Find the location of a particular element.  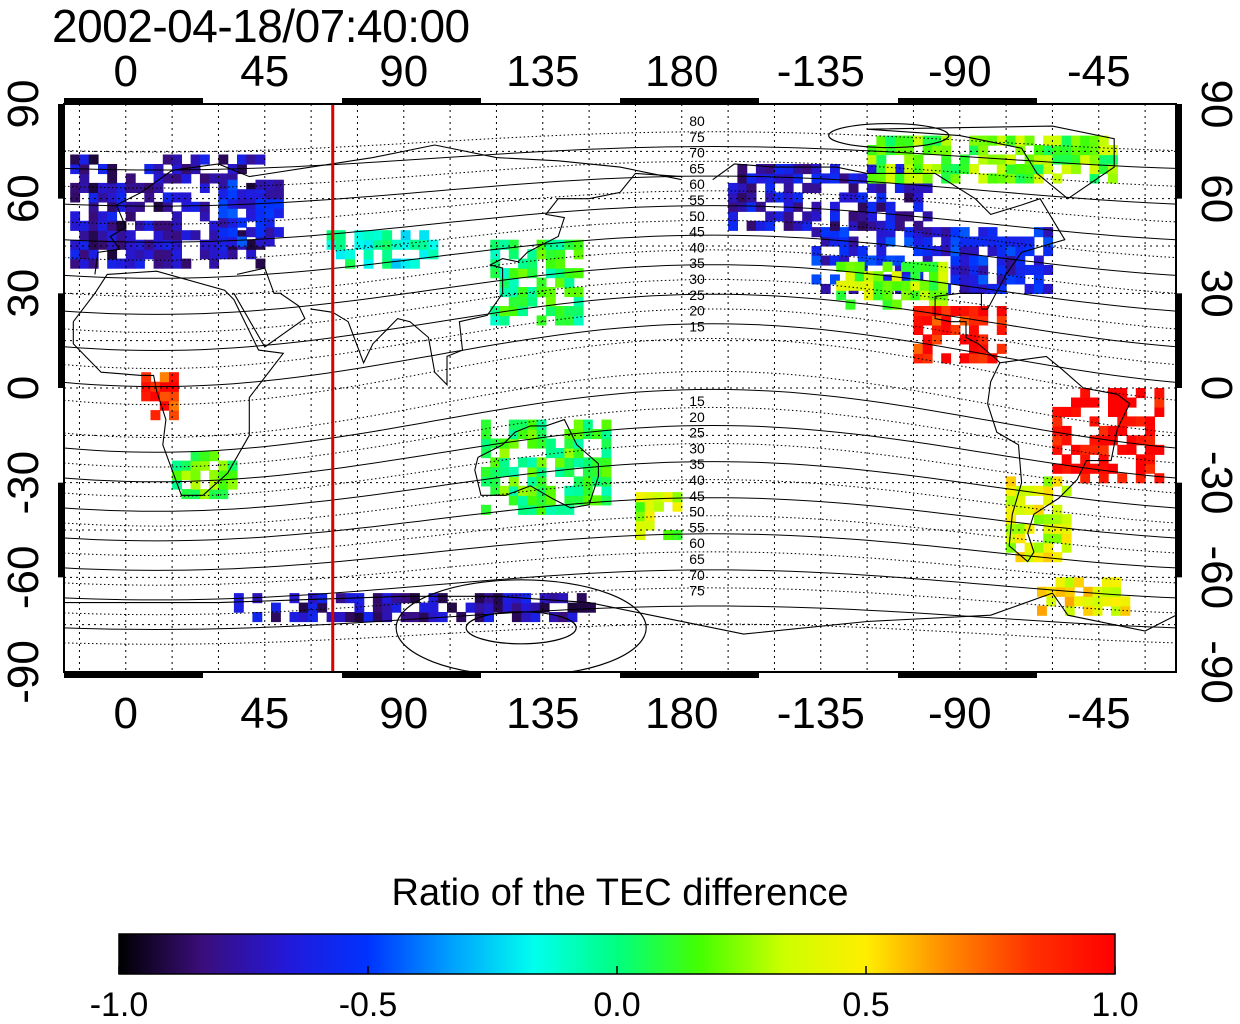

colorbar-title: Ratio of the TEC difference is located at coordinates (620, 893).